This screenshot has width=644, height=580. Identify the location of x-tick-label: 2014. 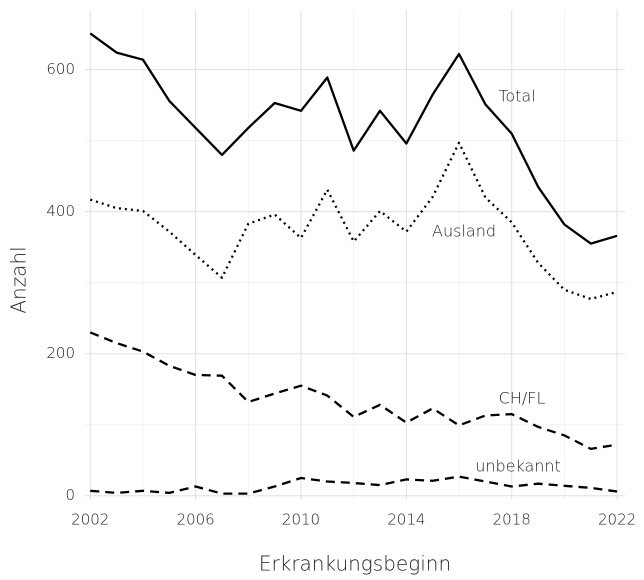
(406, 520).